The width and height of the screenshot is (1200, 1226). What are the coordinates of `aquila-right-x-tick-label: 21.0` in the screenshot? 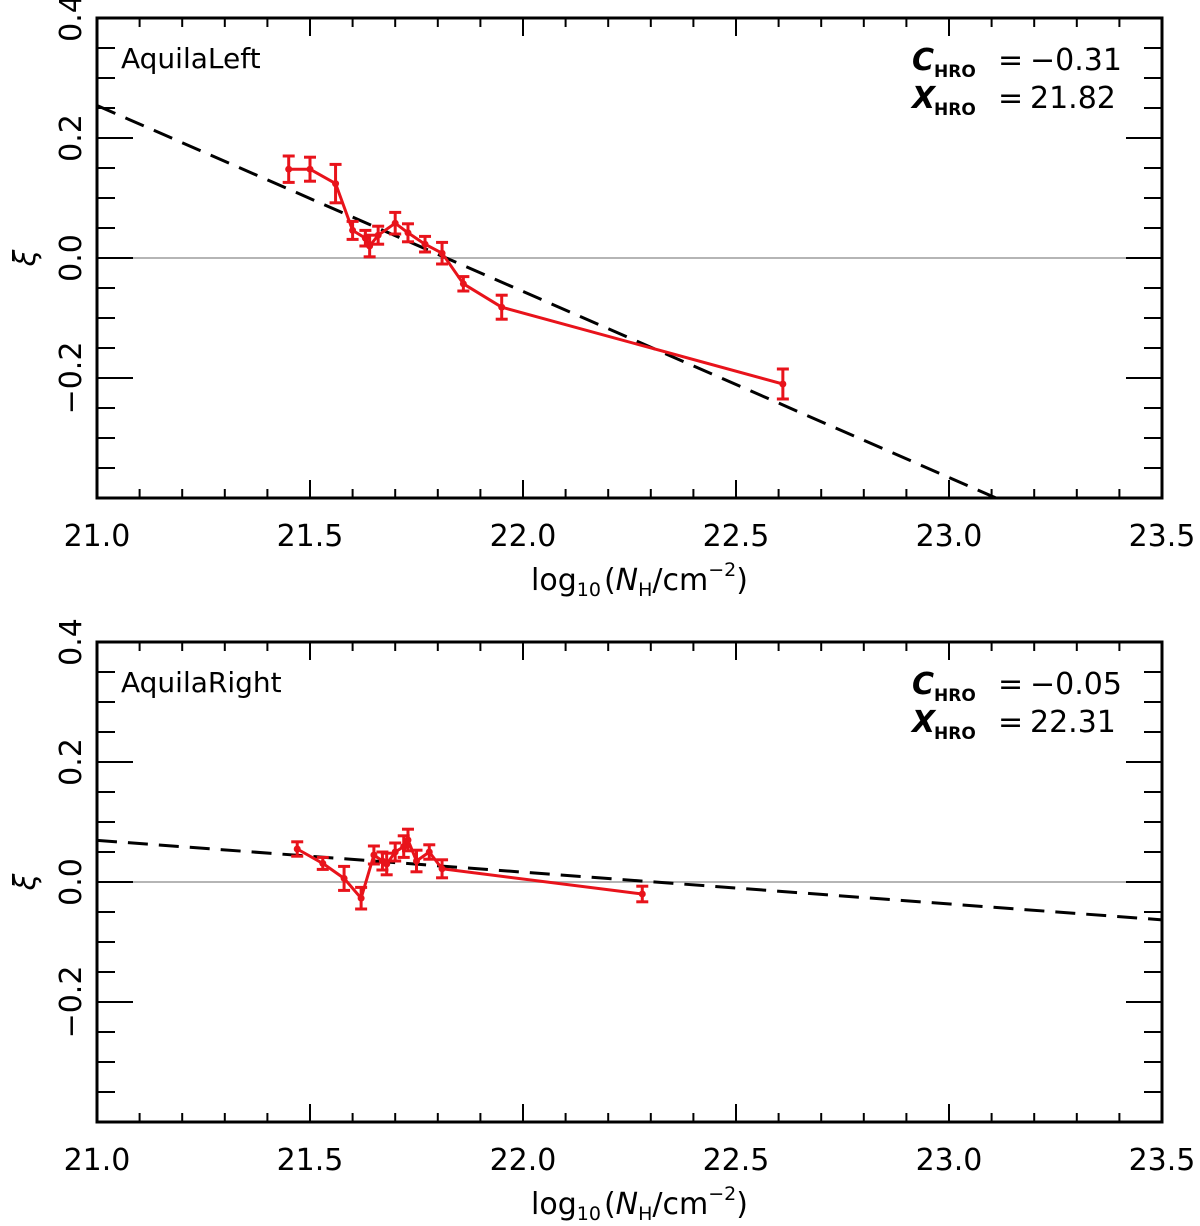 It's located at (97, 1160).